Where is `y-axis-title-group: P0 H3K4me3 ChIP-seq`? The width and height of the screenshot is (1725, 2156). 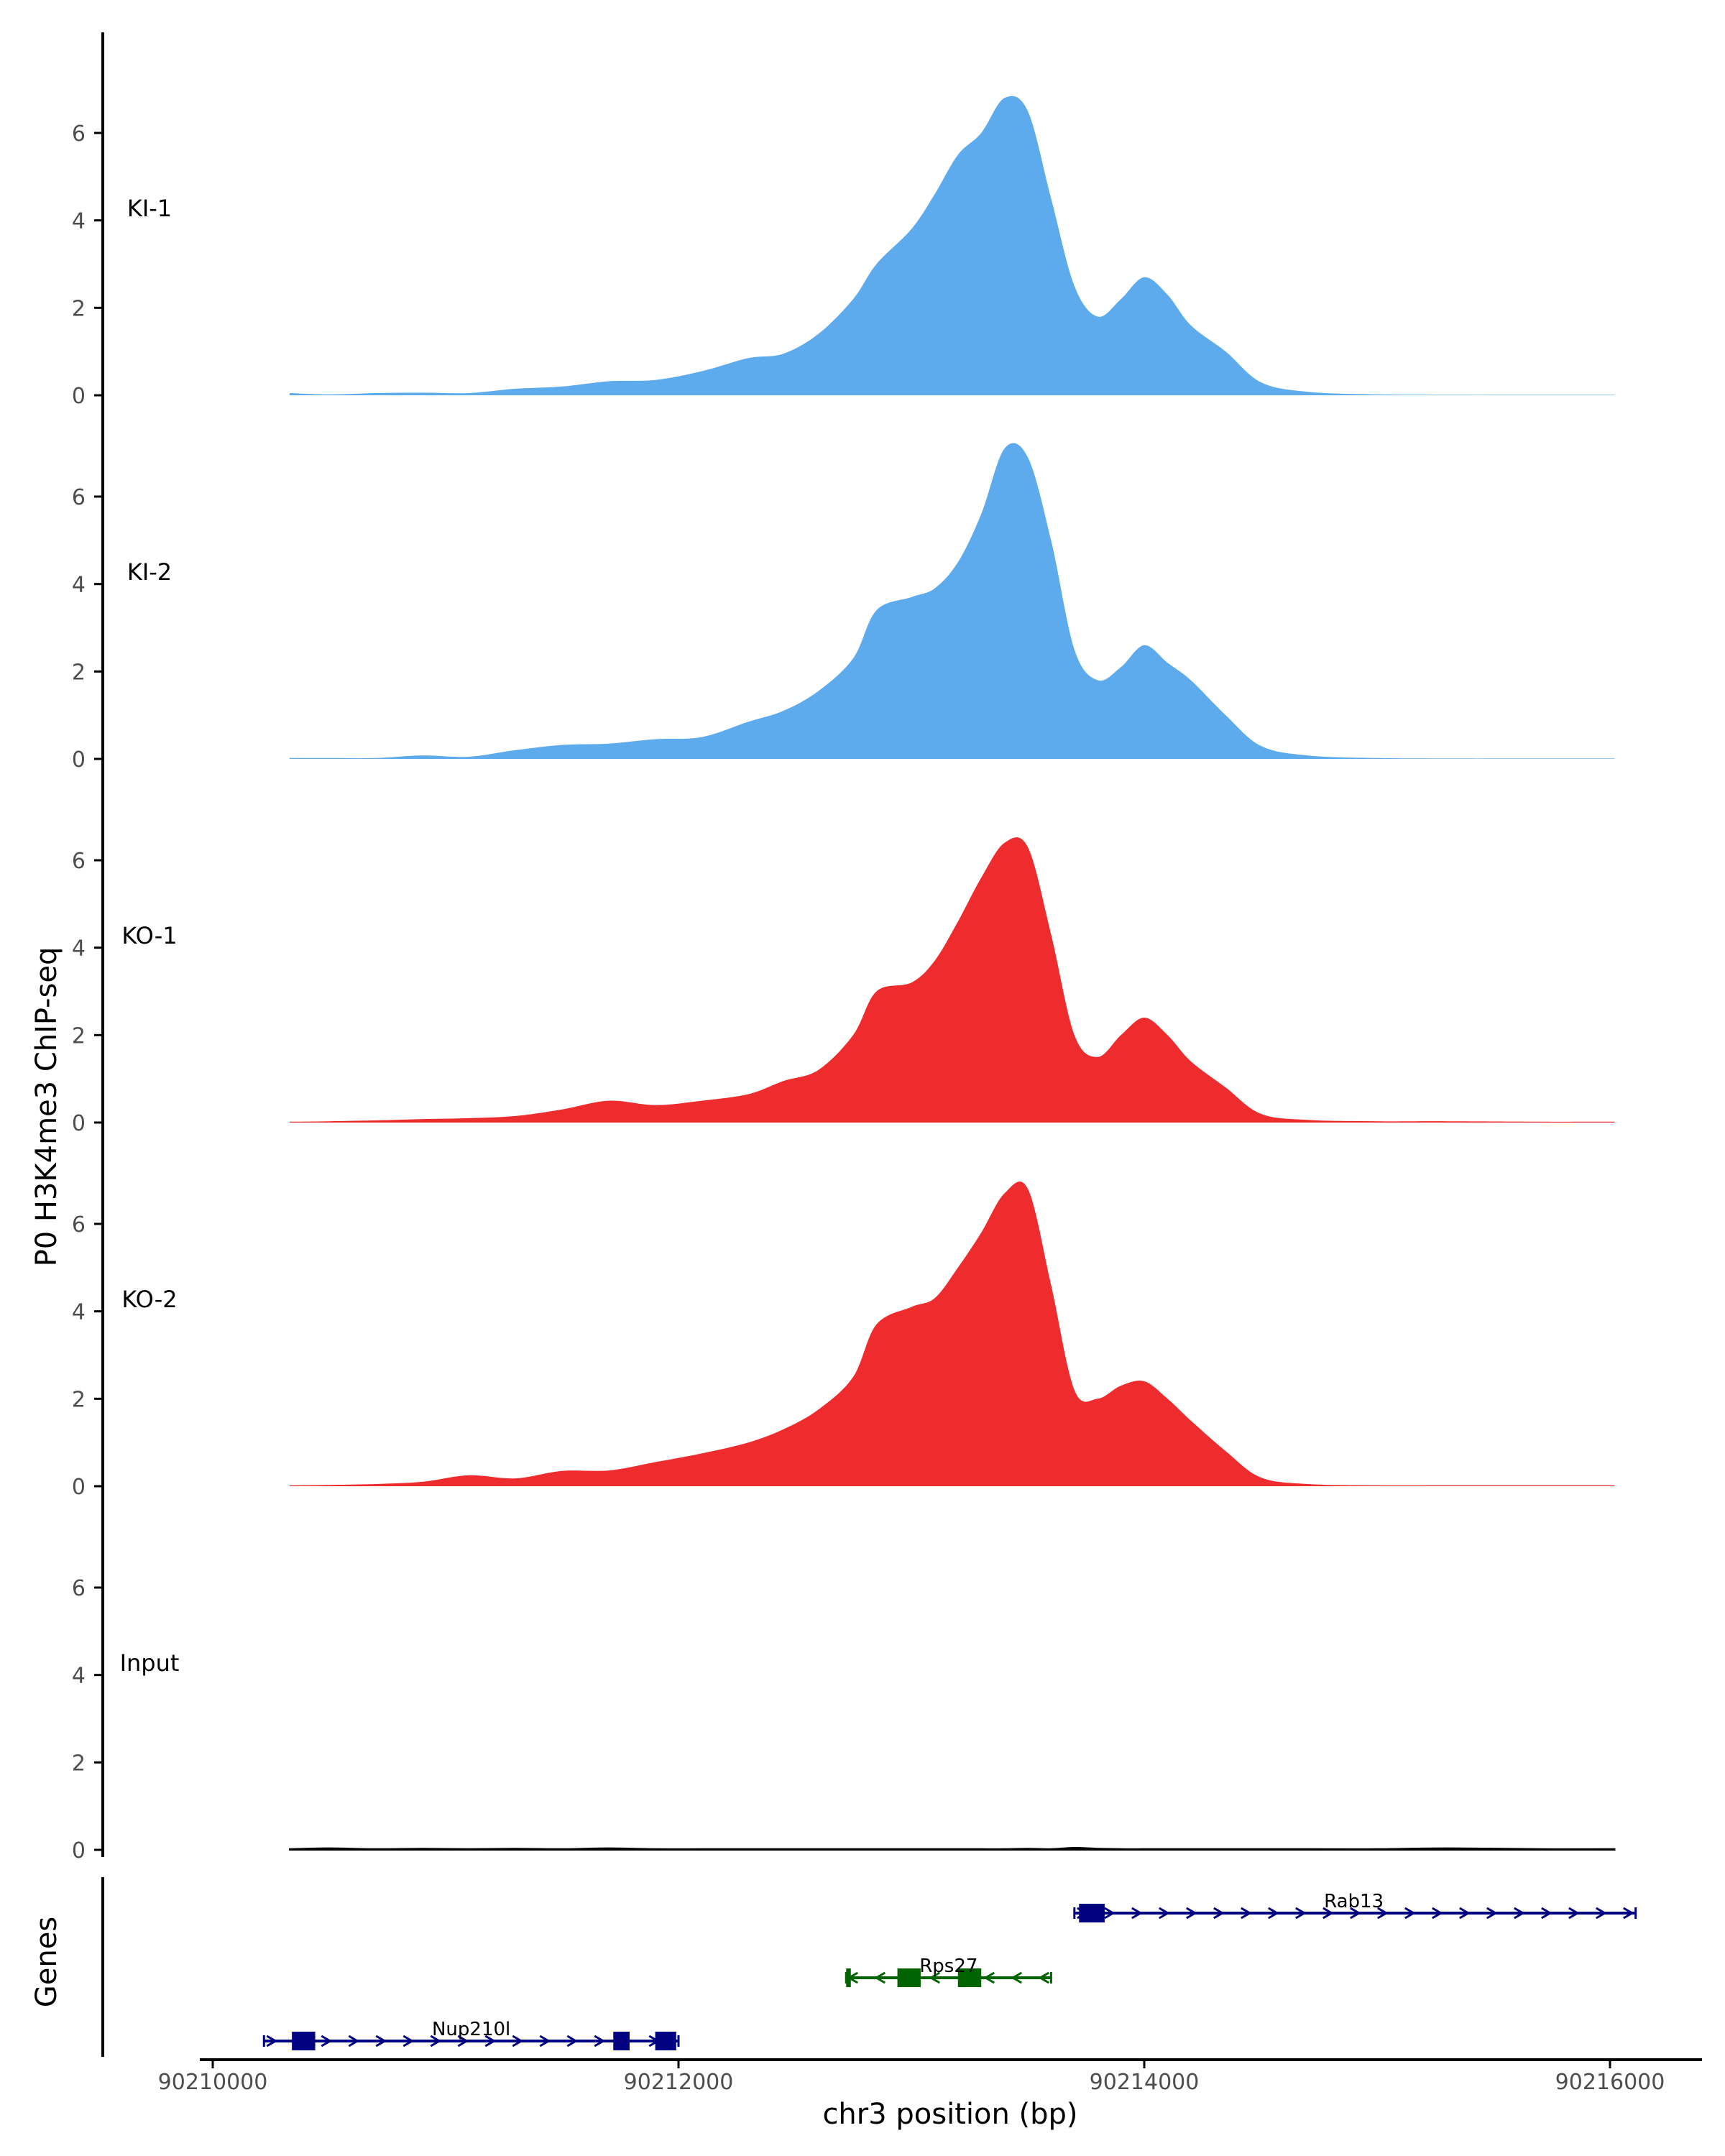
y-axis-title-group: P0 H3K4me3 ChIP-seq is located at coordinates (46, 1107).